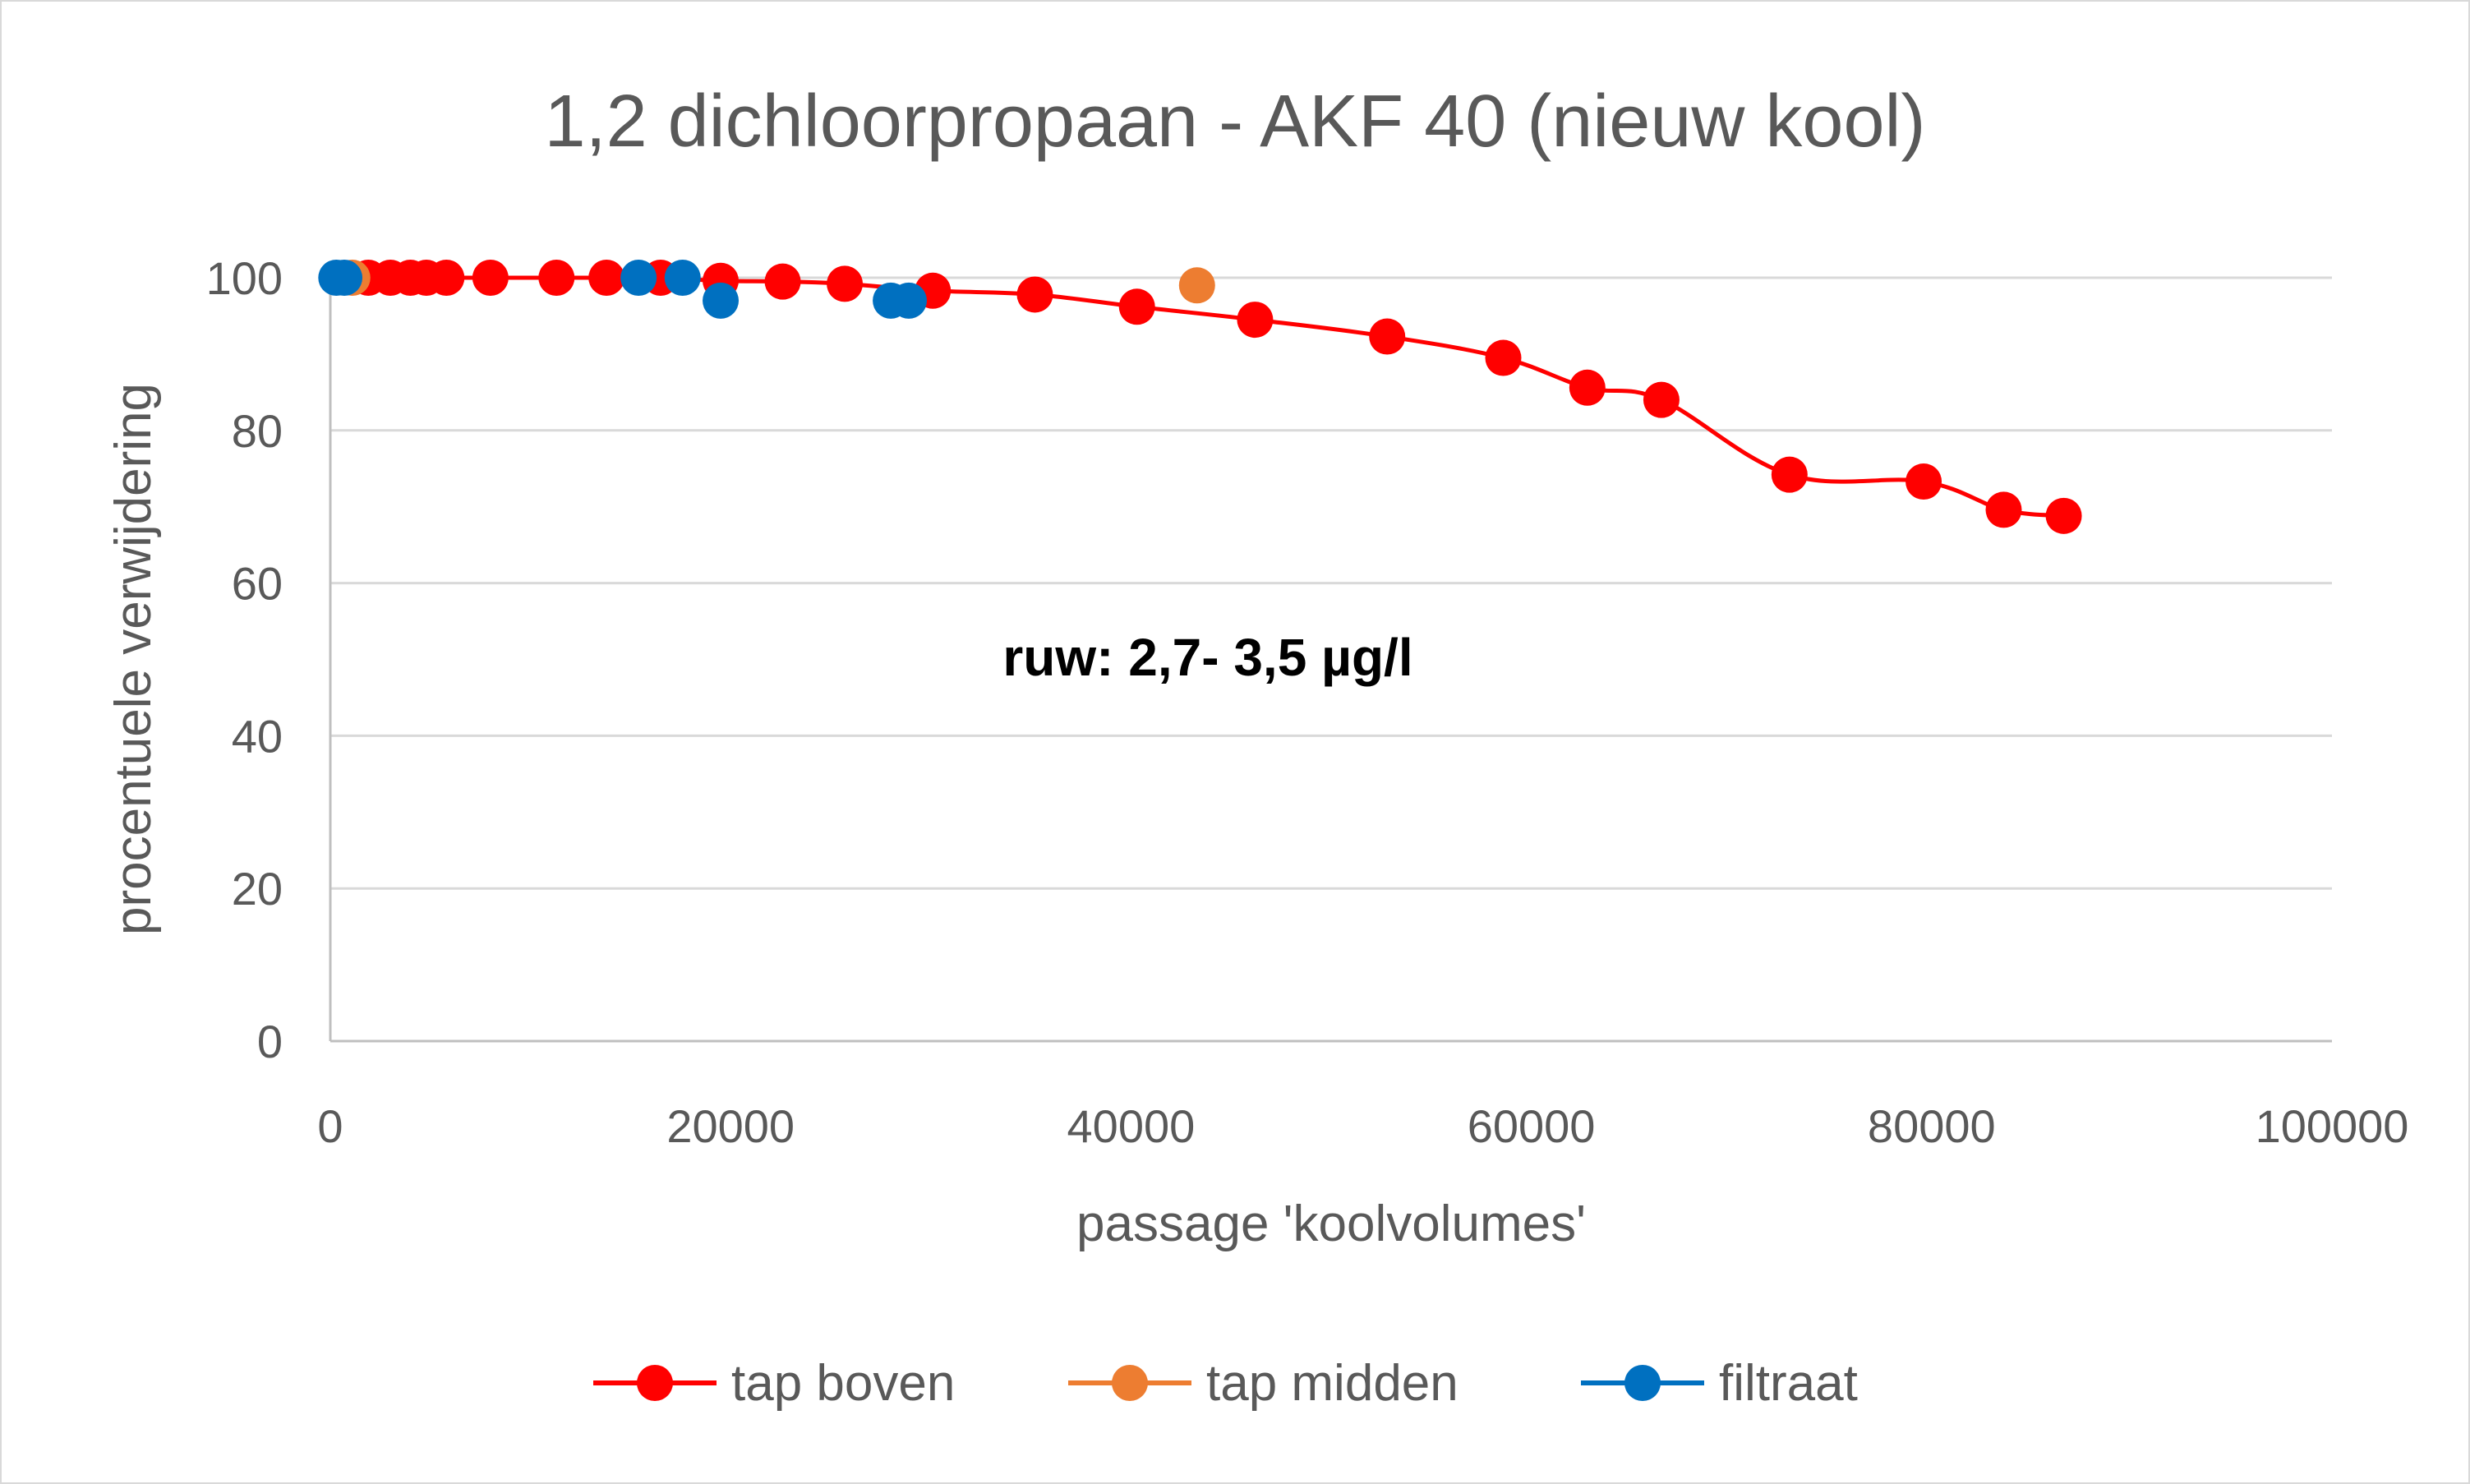 This screenshot has width=2470, height=1484. I want to click on legend-marker-tap-boven, so click(655, 1383).